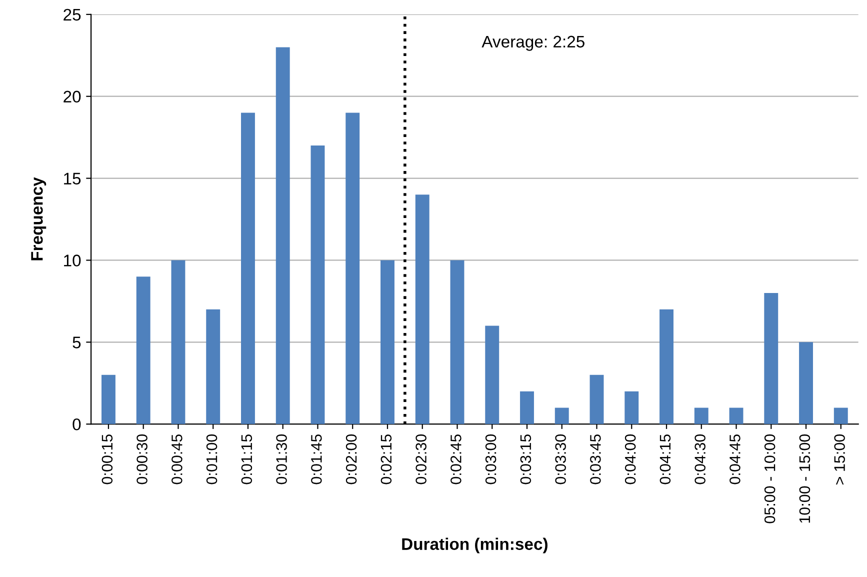  What do you see at coordinates (212, 459) in the screenshot?
I see `x-tick-label: 0:01:00` at bounding box center [212, 459].